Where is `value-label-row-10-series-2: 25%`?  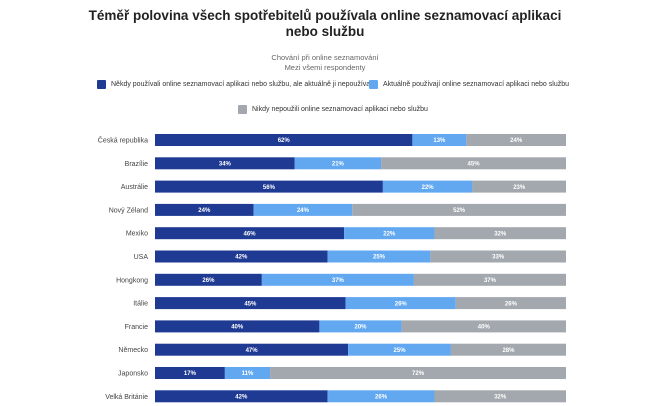
value-label-row-10-series-2: 25% is located at coordinates (400, 351).